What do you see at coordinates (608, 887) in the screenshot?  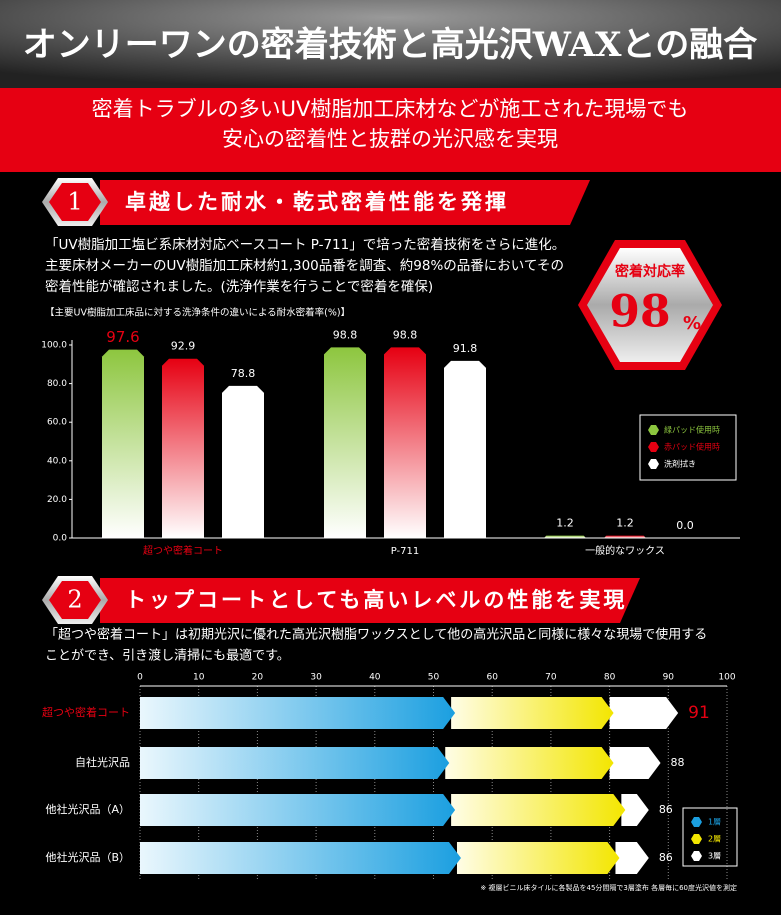 I see `footnote: ※ 複層ビニル床タイルに各製品を45分間隔で3層塗布 各層毎に60度光沢値を測定` at bounding box center [608, 887].